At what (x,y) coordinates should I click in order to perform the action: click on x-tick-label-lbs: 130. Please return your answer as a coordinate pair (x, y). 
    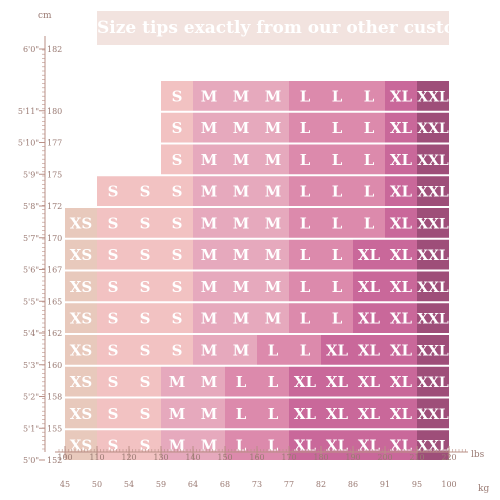
    Looking at the image, I should click on (160, 457).